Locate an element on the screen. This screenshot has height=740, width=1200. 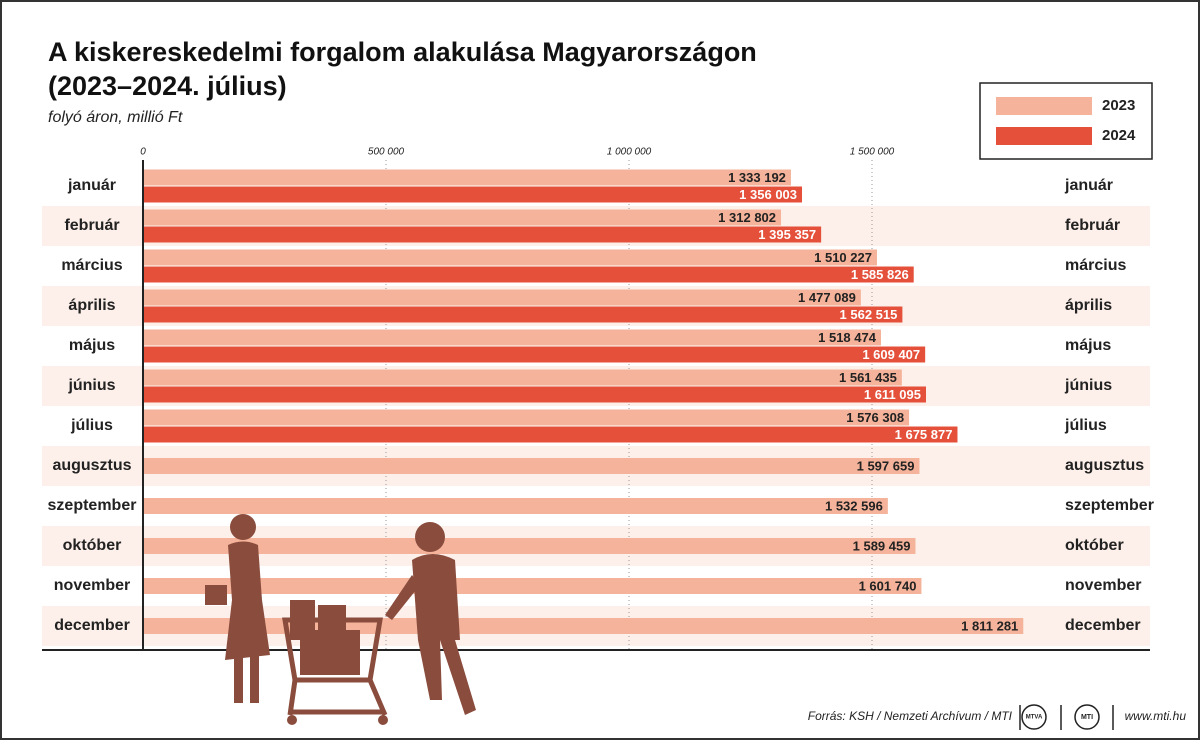
x-tick-label: 500 000 is located at coordinates (386, 152).